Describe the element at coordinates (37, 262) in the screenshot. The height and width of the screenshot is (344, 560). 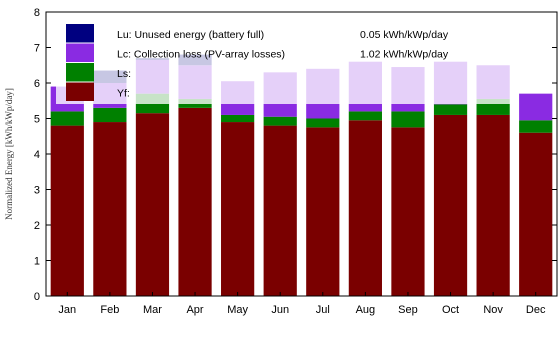
I see `y-tick-label: 1` at that location.